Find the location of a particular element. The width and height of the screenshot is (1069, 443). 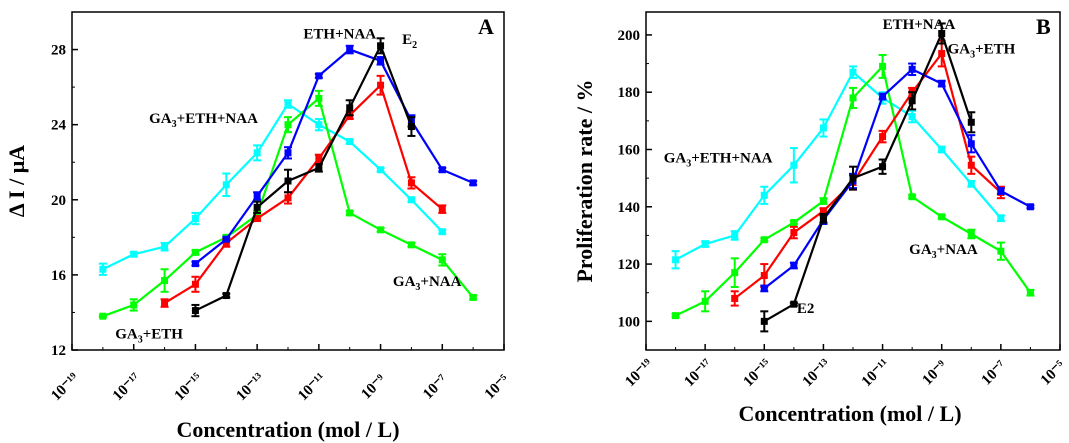

x-tick-label: 10⁻¹⁷ is located at coordinates (698, 373).